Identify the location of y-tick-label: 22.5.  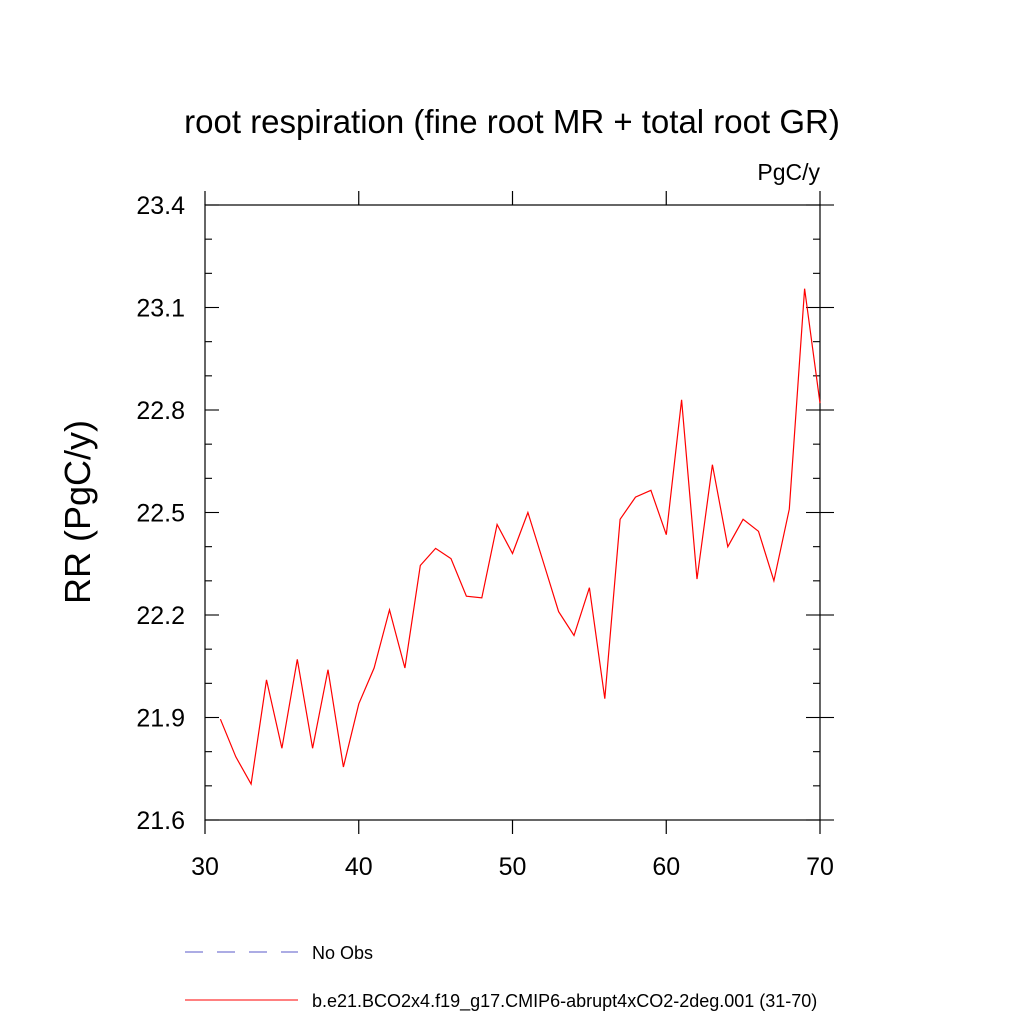
(160, 514).